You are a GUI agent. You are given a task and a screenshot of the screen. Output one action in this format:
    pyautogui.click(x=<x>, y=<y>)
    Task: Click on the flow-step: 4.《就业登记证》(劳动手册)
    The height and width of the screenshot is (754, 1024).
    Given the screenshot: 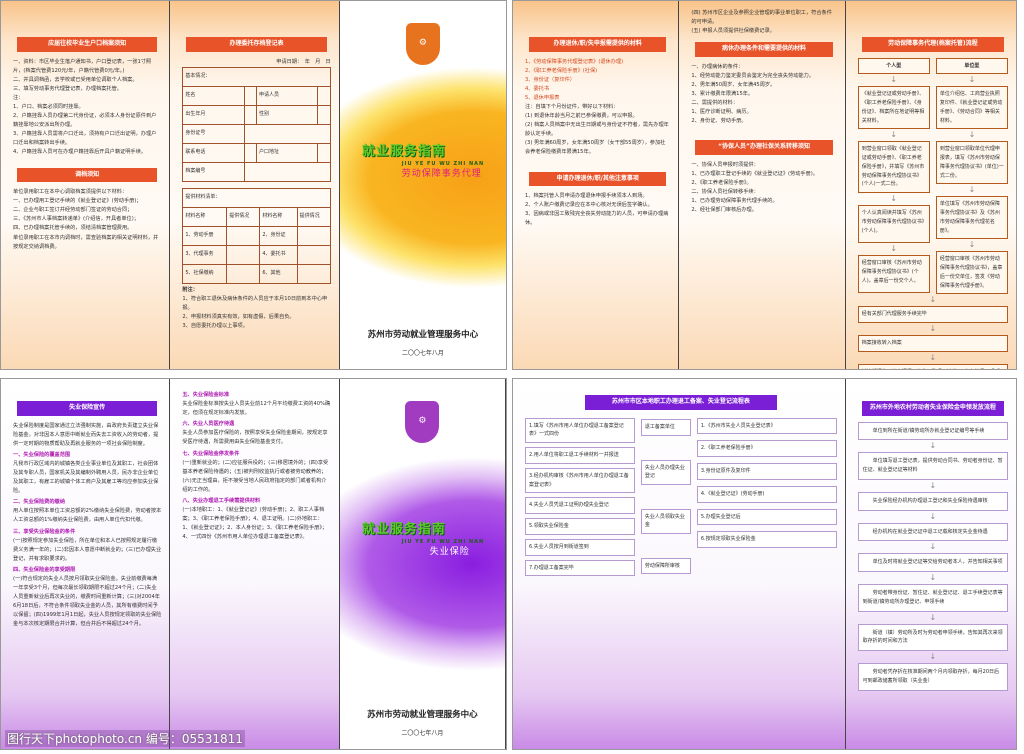 What is the action you would take?
    pyautogui.click(x=766, y=494)
    